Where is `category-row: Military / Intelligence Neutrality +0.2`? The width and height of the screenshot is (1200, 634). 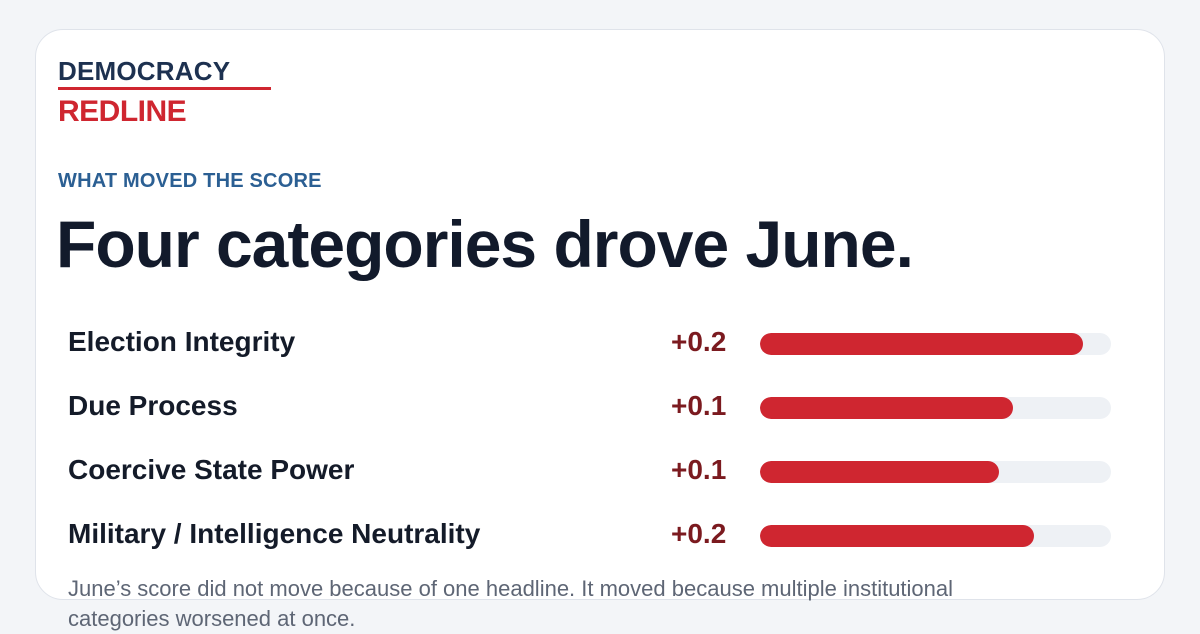
category-row: Military / Intelligence Neutrality +0.2 is located at coordinates (589, 544).